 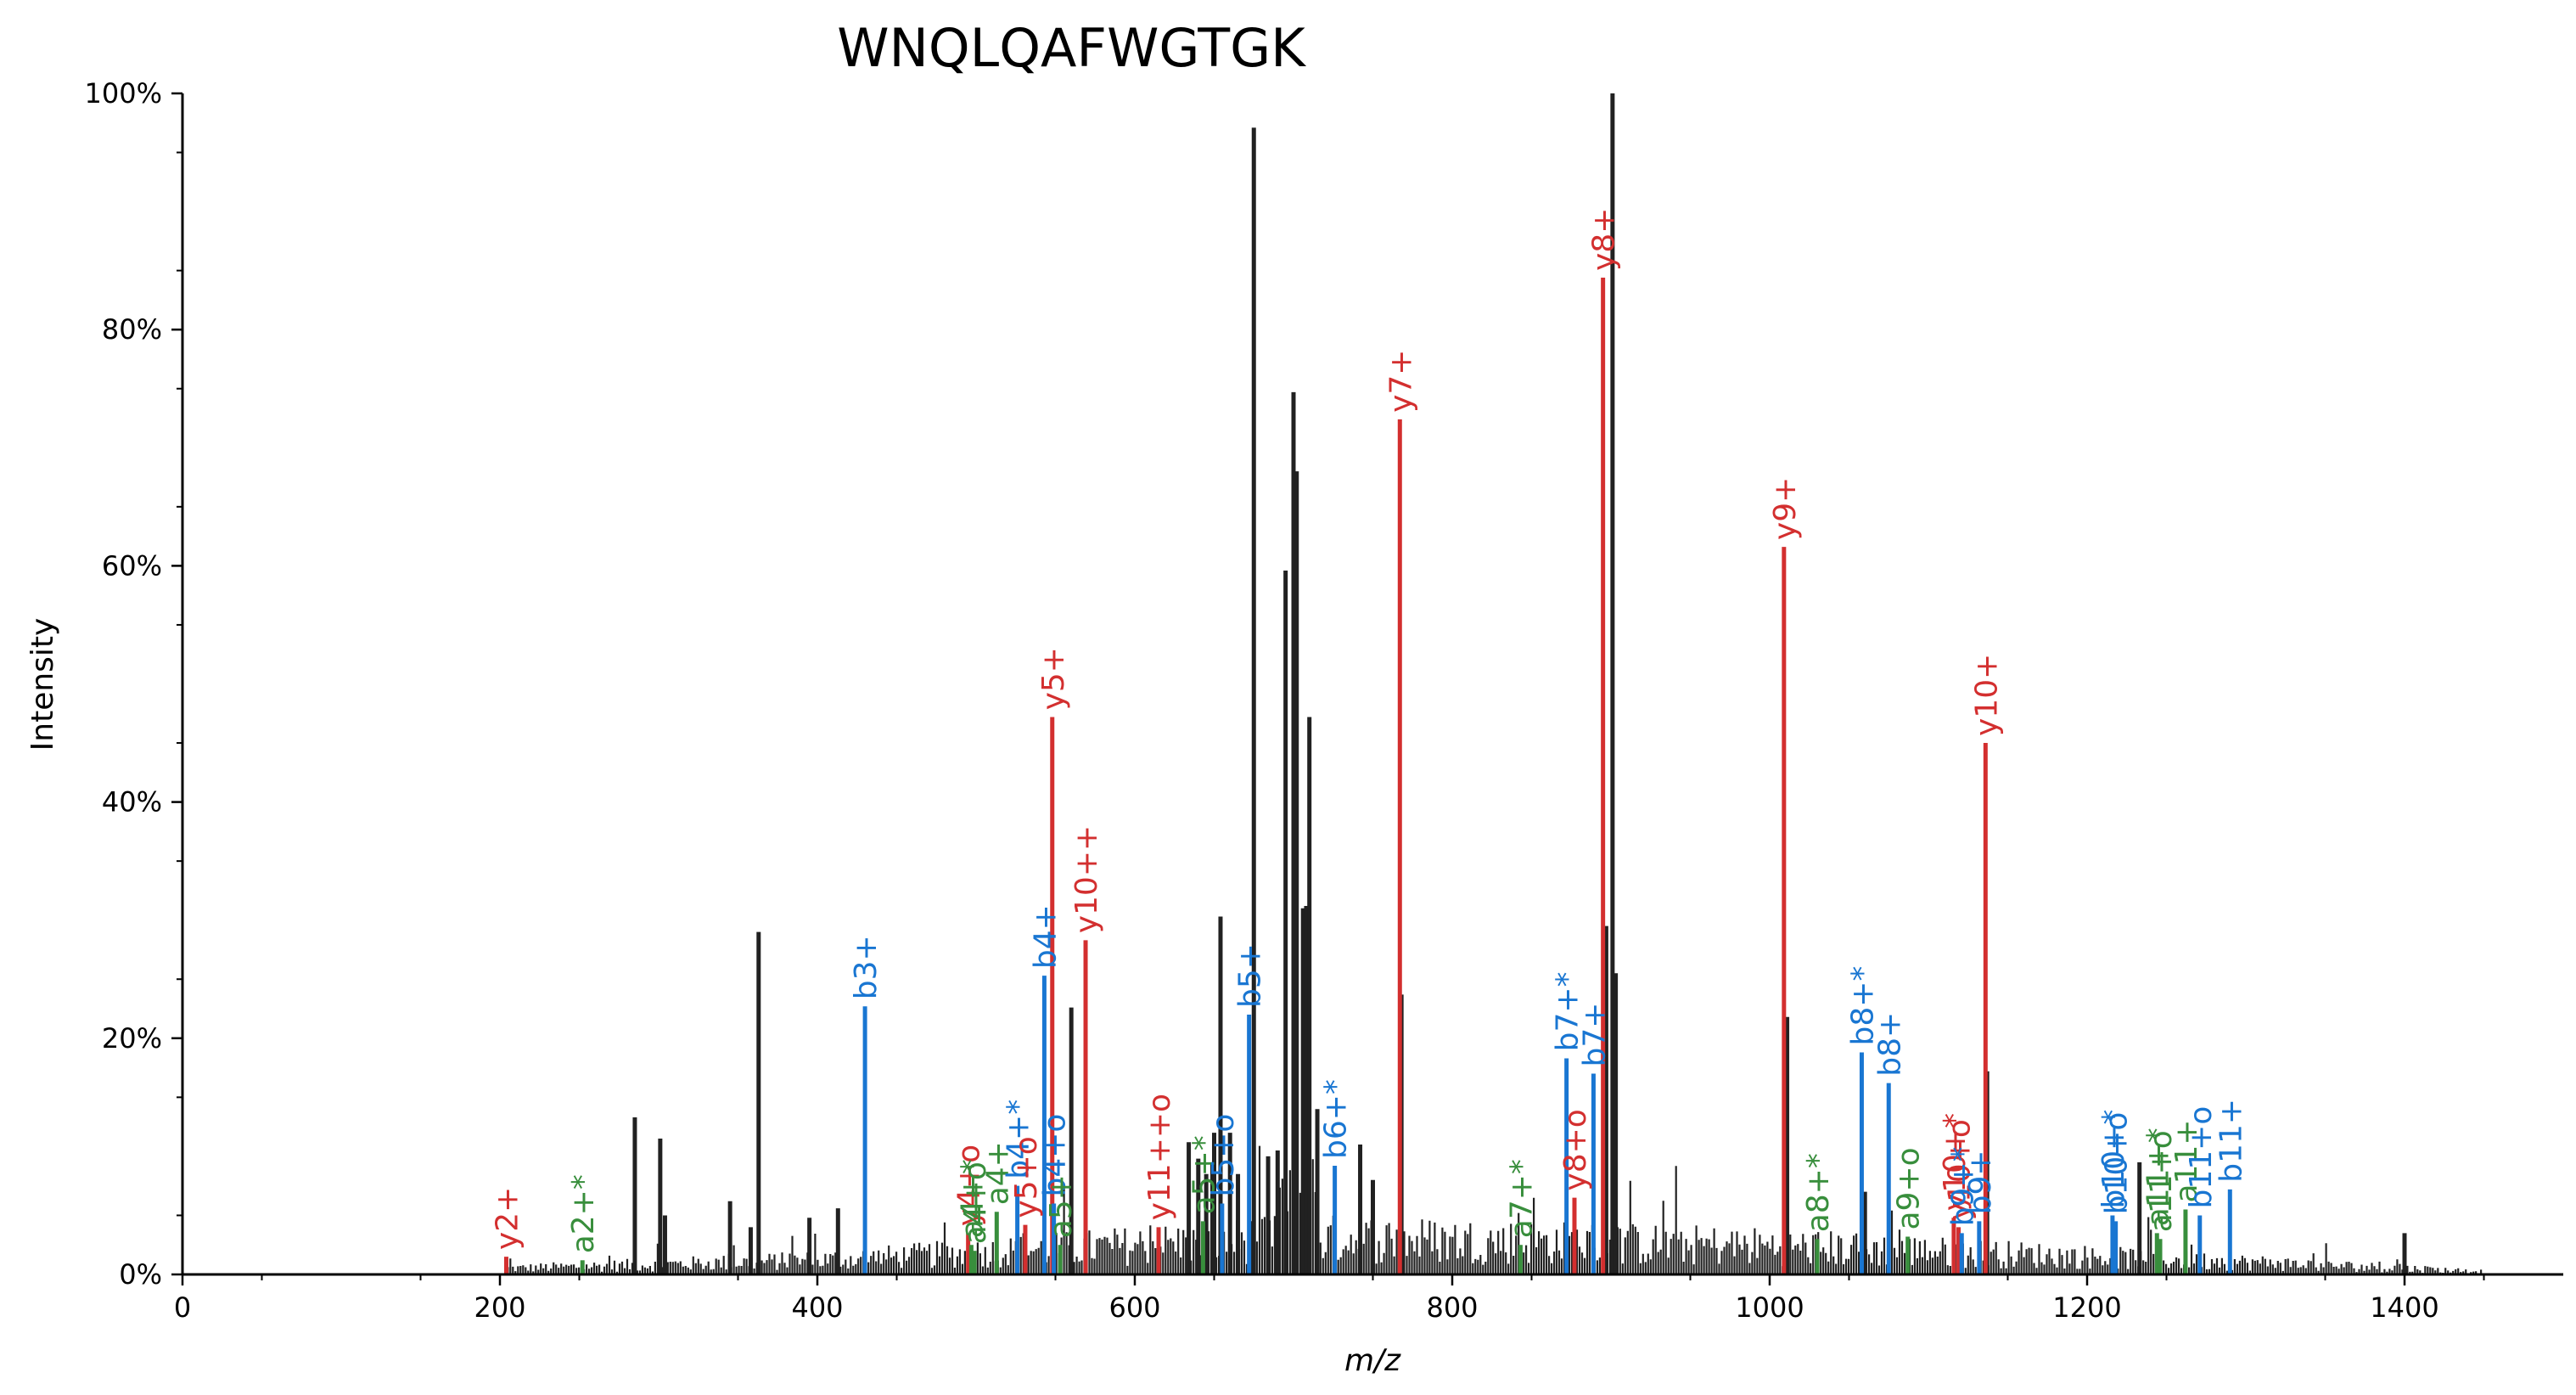 I want to click on x-tick-label: 400, so click(x=817, y=1308).